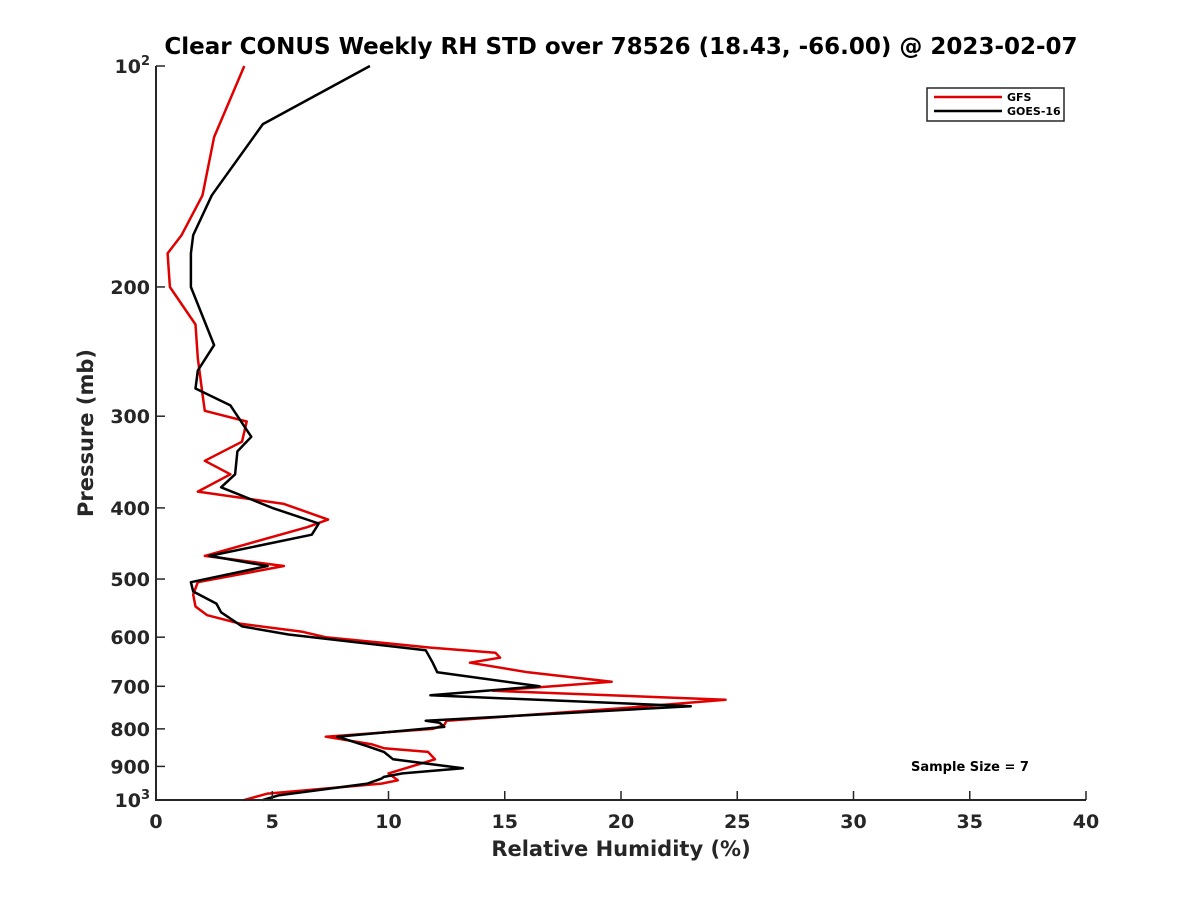 The width and height of the screenshot is (1200, 904). What do you see at coordinates (86, 433) in the screenshot?
I see `y-axis-label: Pressure (mb)` at bounding box center [86, 433].